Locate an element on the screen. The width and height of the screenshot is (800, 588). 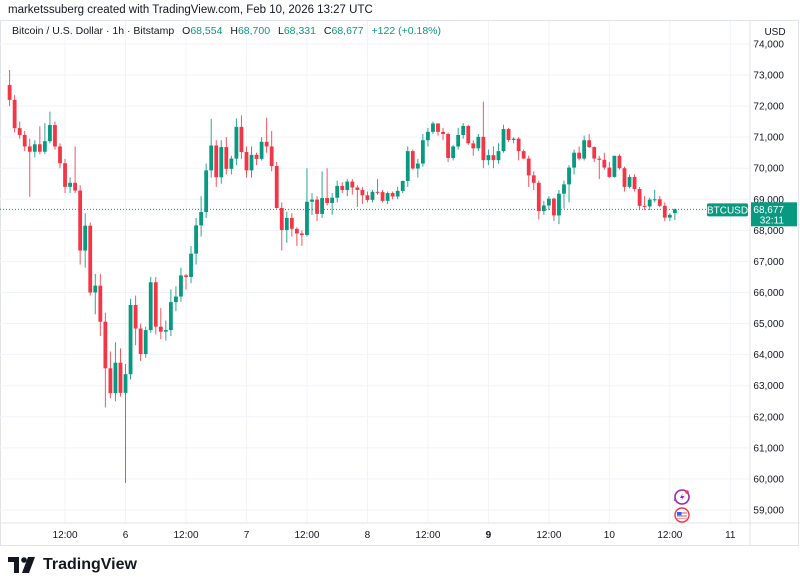
y-tick-label: 61,000 is located at coordinates (768, 448).